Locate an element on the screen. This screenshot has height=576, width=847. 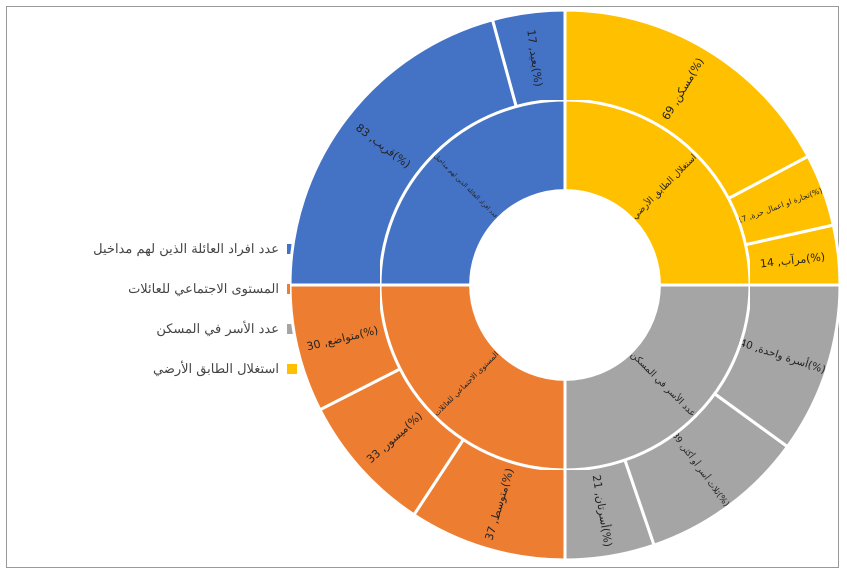
slice-label: مرآب, 14(%) is located at coordinates (792, 259).